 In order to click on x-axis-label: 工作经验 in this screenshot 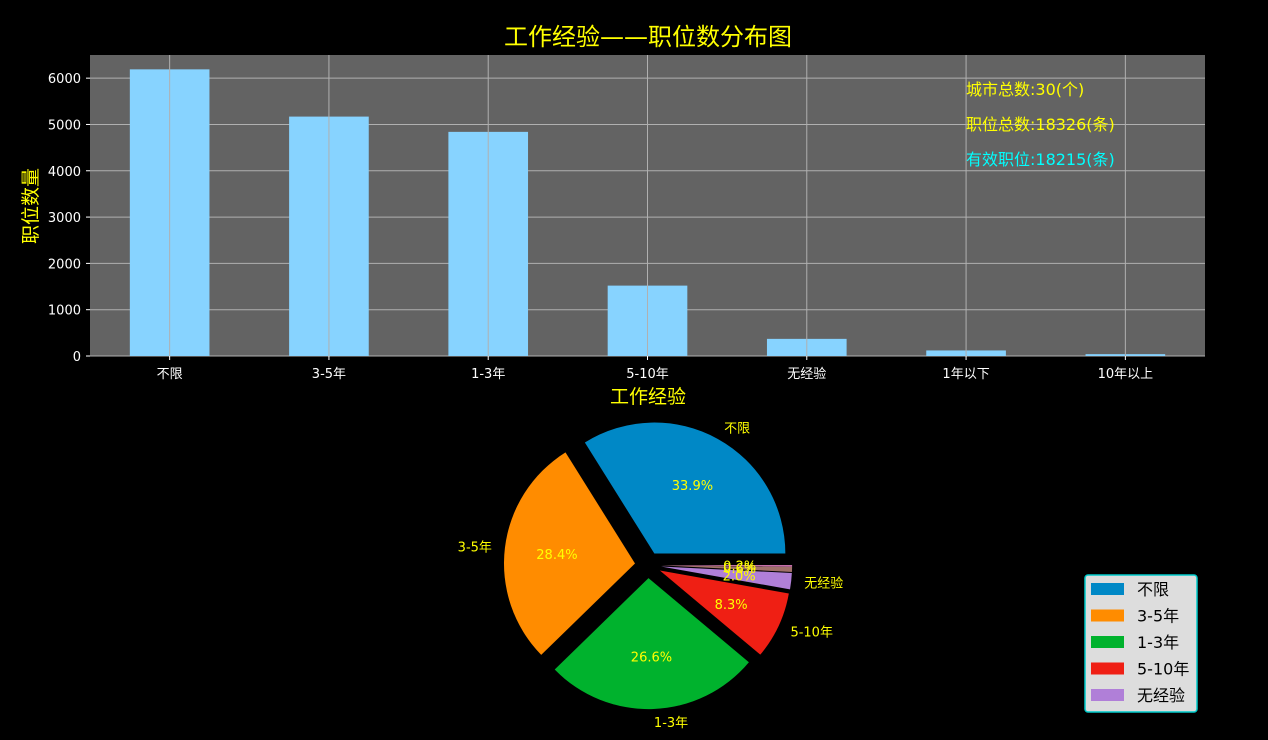, I will do `click(648, 397)`.